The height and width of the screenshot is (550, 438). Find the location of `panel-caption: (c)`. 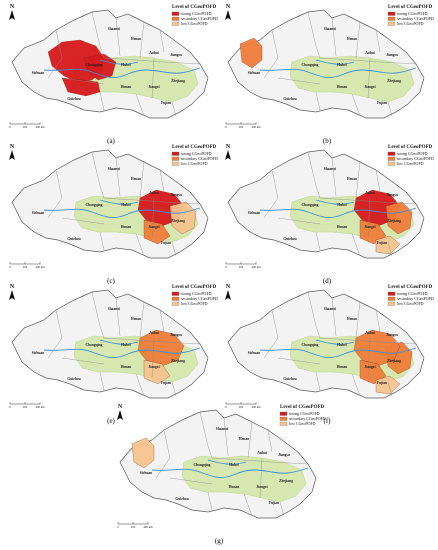

panel-caption: (c) is located at coordinates (111, 281).